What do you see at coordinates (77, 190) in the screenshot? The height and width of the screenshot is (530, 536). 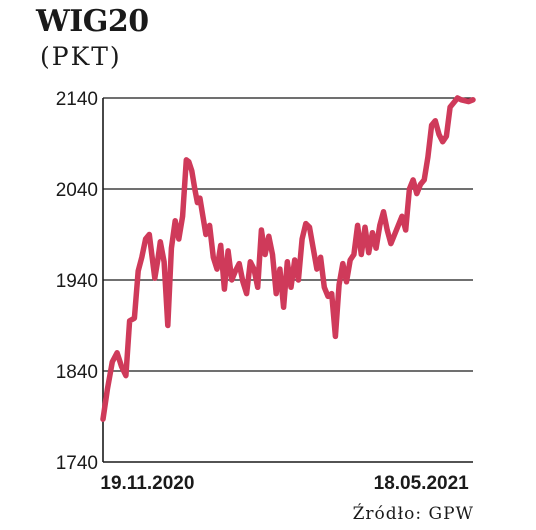 I see `y-tick-label: 2040` at bounding box center [77, 190].